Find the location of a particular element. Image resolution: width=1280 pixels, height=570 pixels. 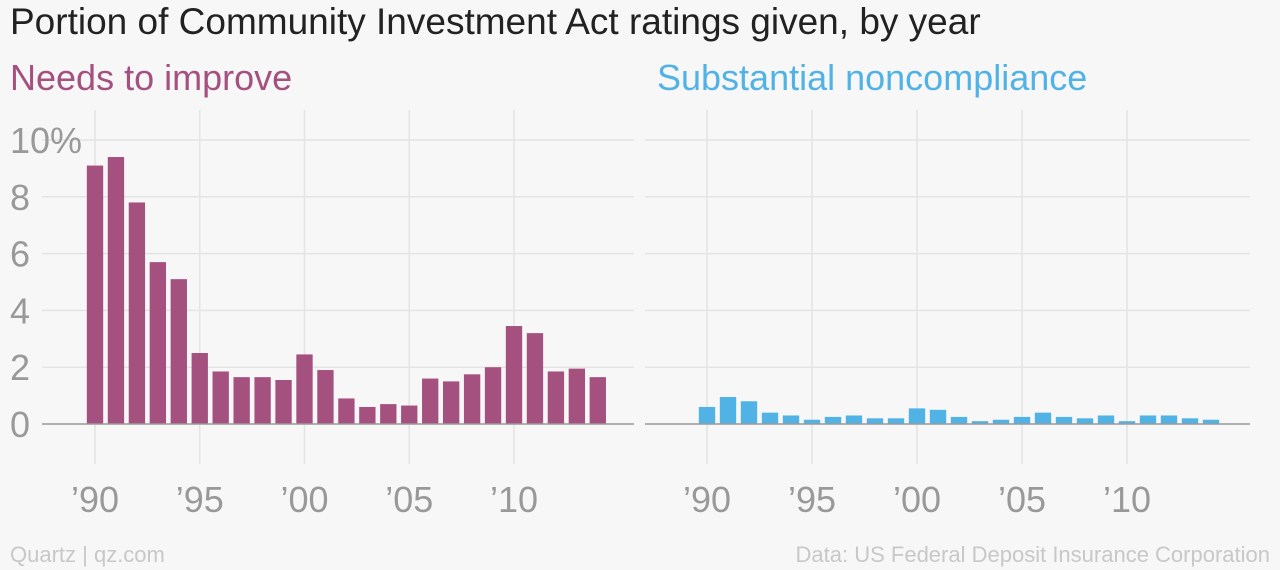

panel-title: Needs to improve is located at coordinates (151, 77).